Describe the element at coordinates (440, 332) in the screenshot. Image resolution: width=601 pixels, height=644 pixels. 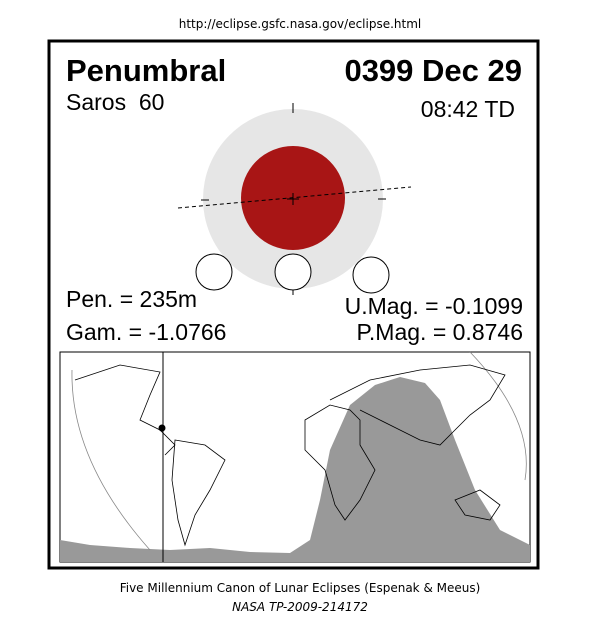
I see `penumbral-magnitude: P.Mag. = 0.8746` at that location.